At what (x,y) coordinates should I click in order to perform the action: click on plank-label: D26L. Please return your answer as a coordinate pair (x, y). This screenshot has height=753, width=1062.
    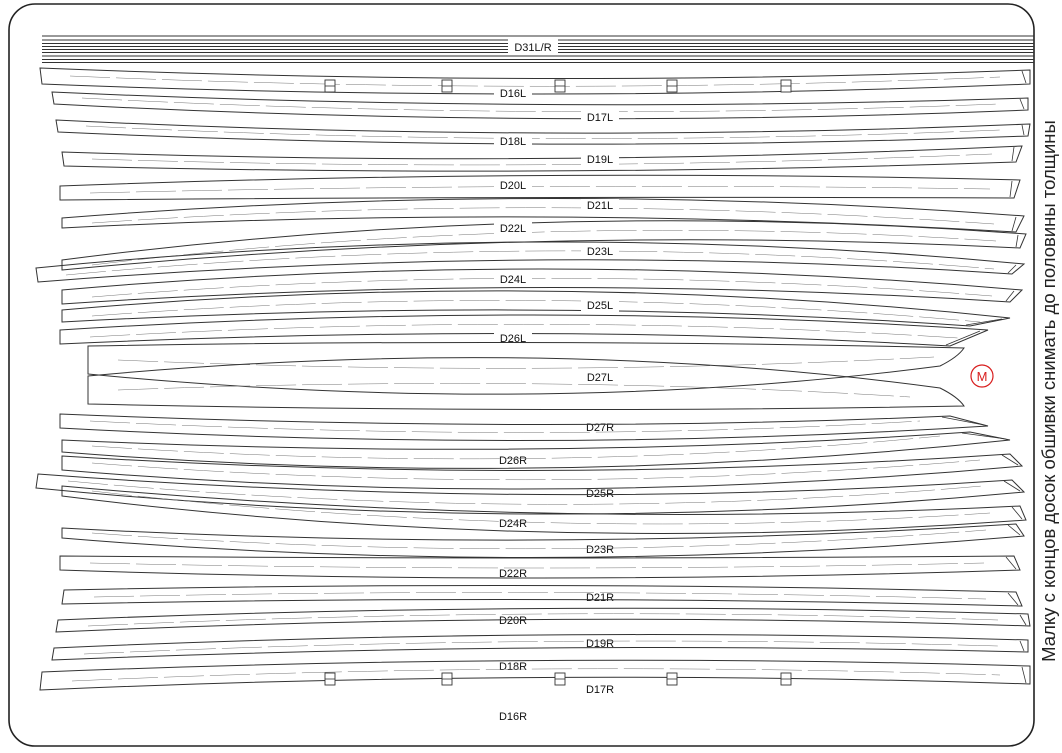
    Looking at the image, I should click on (513, 339).